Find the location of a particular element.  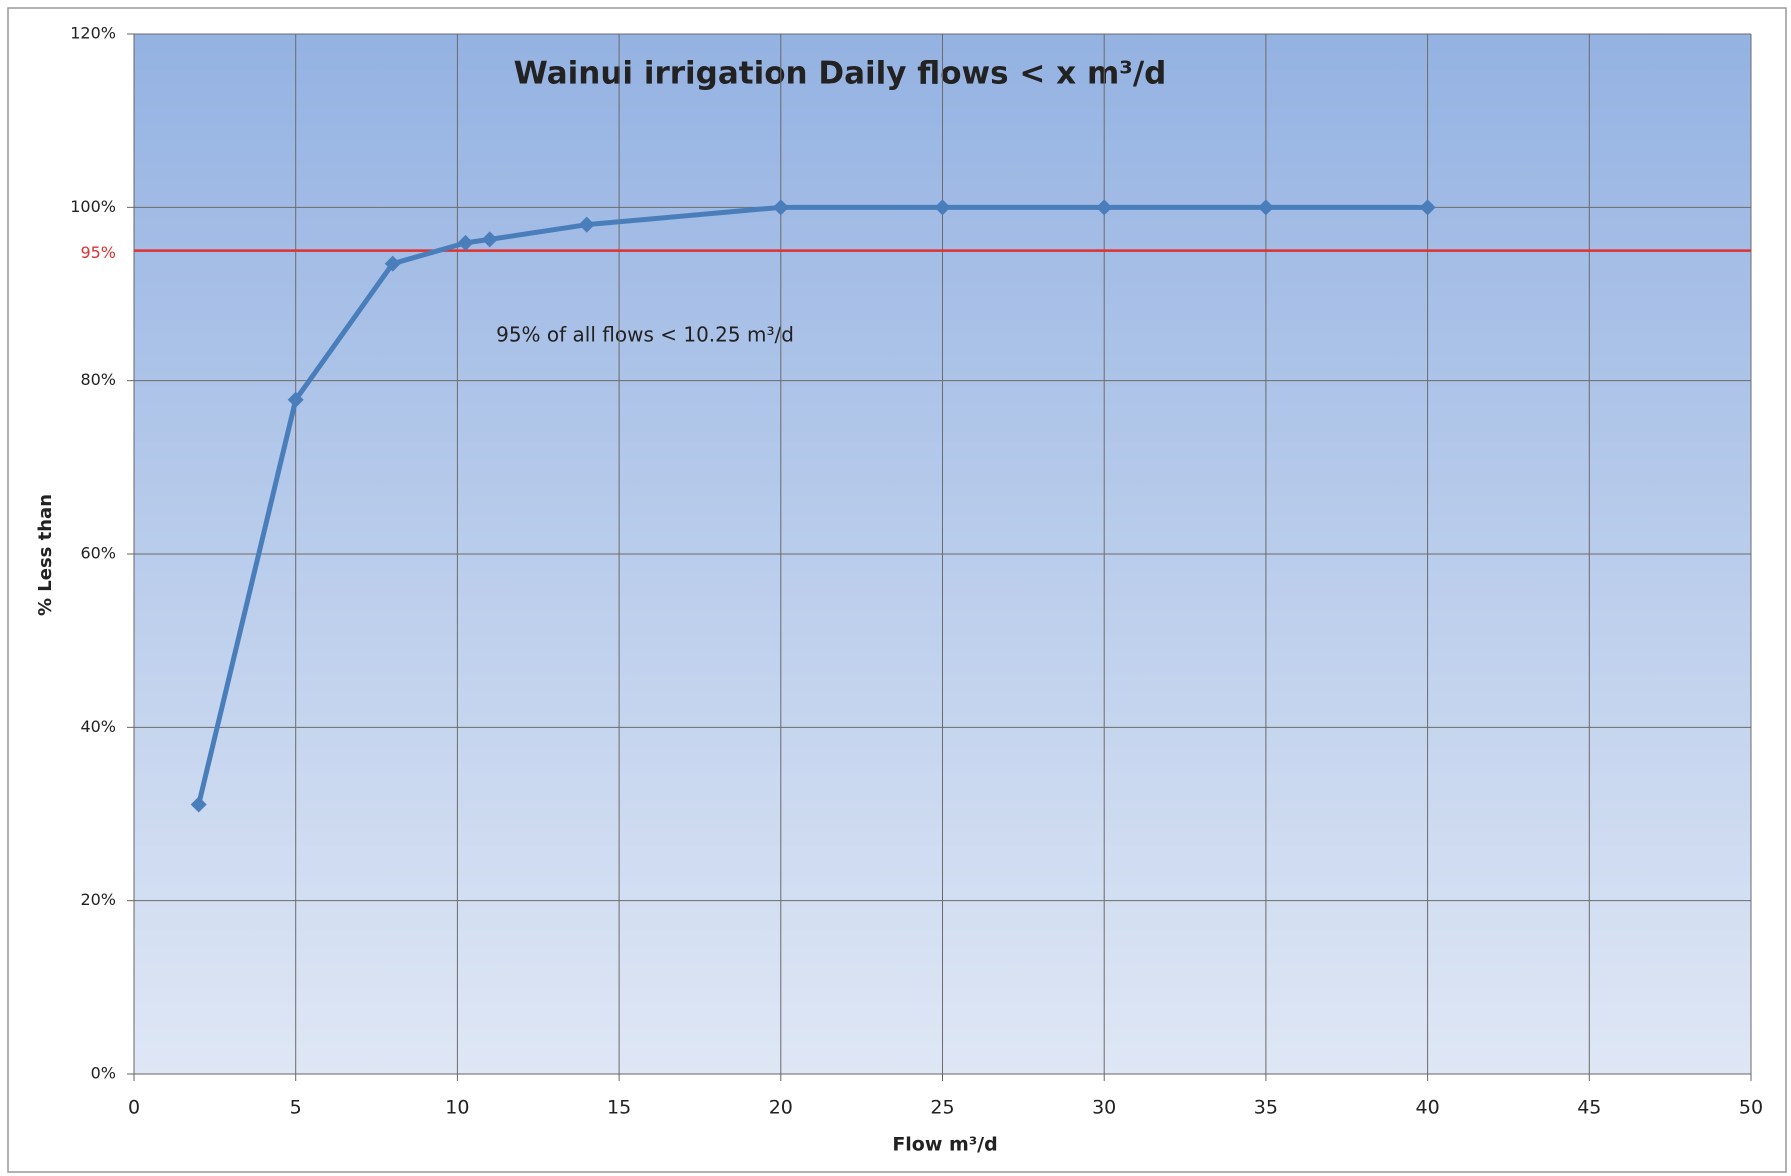

y-tick-label: 120% is located at coordinates (93, 33).